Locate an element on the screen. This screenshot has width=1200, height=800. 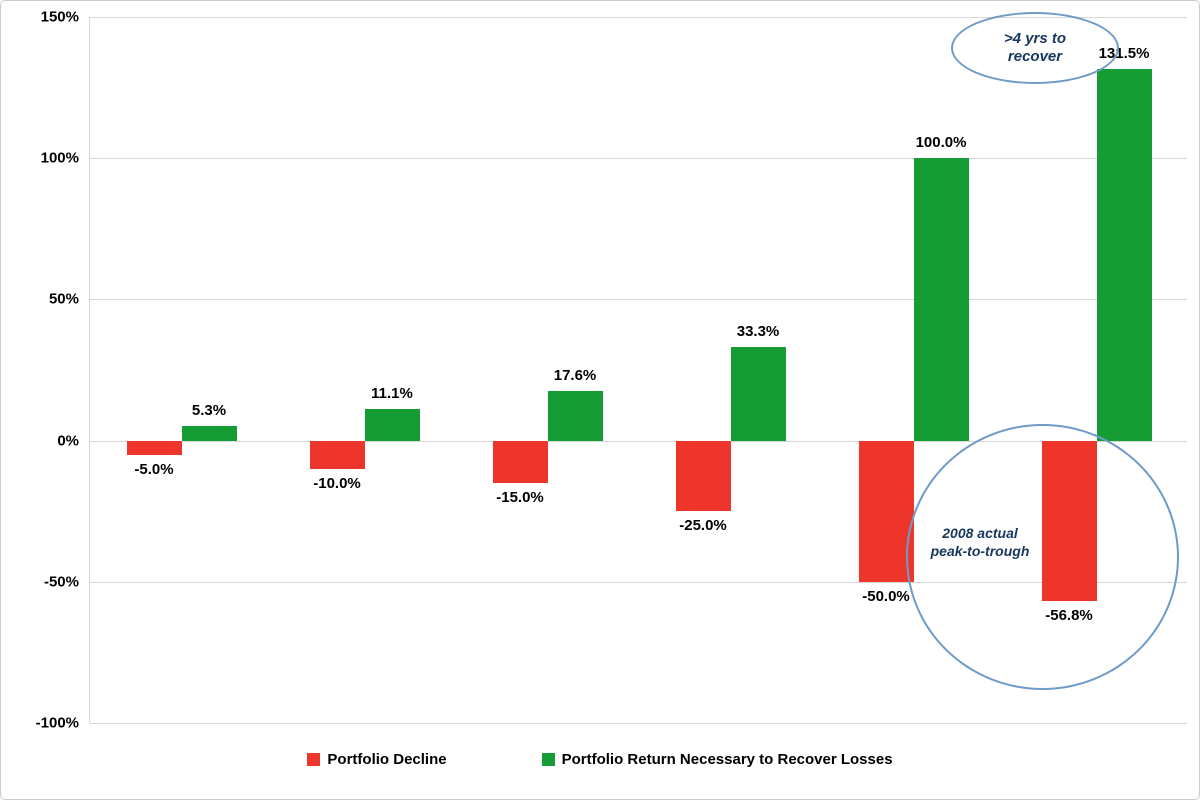
trough-annotation-text: 2008 actual peak-to-trough is located at coordinates (980, 542).